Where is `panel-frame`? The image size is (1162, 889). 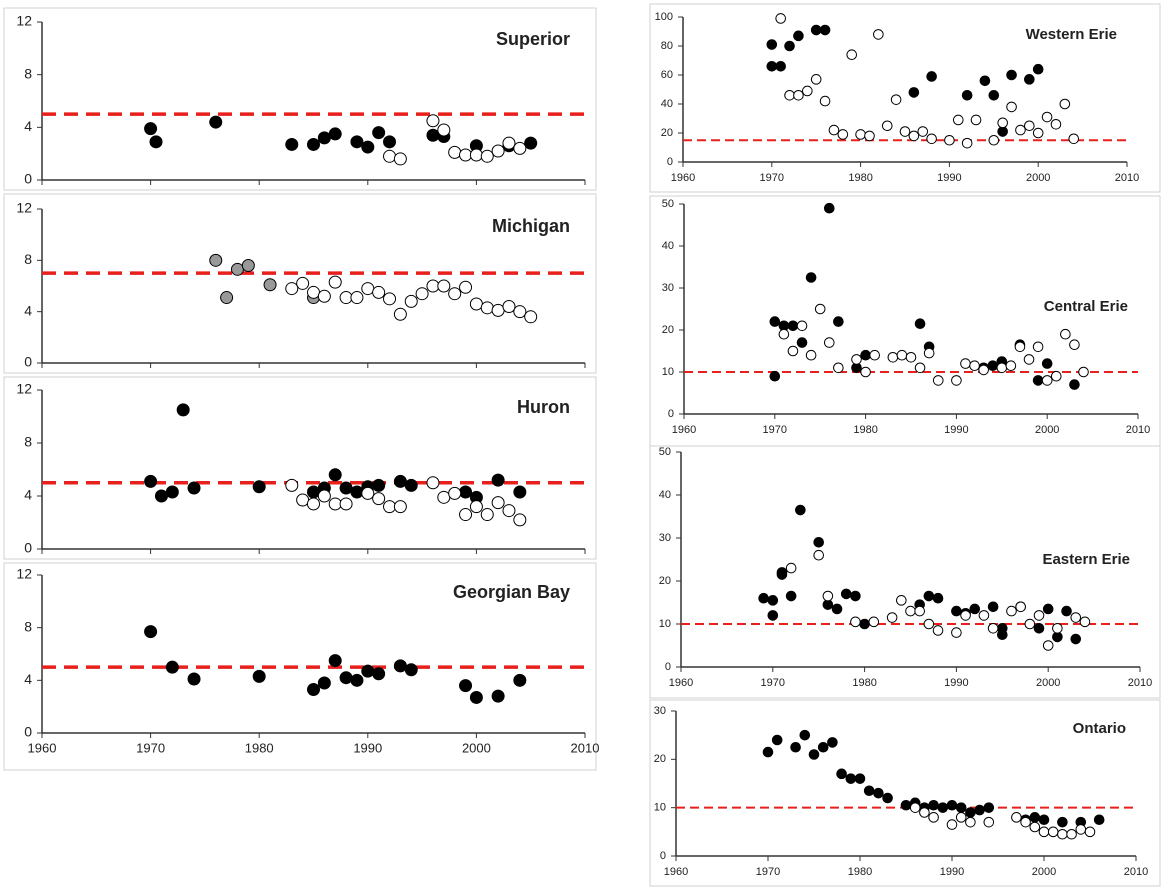
panel-frame is located at coordinates (905, 572).